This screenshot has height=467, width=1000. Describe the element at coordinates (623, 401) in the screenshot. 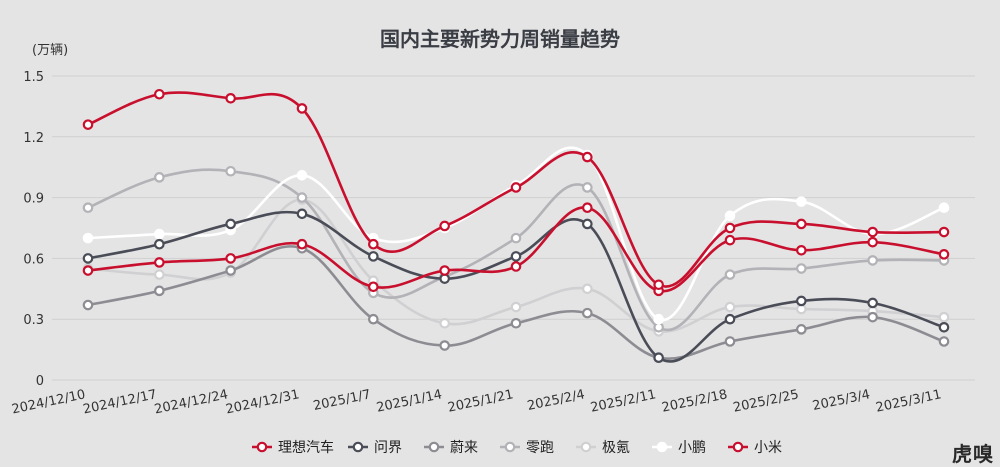

I see `x-tick-label: 2025/2/11` at that location.